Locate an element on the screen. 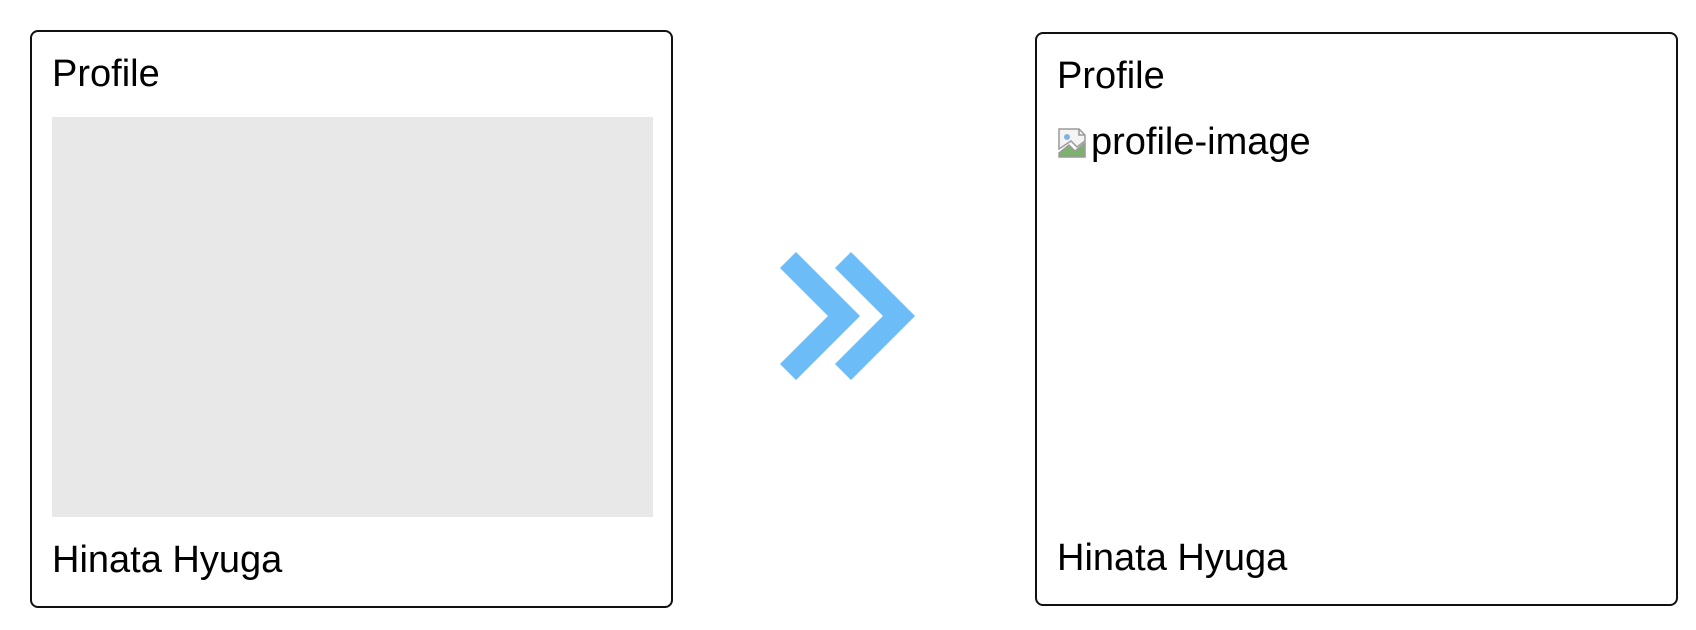 The image size is (1696, 630). image-alt-text: profile-image is located at coordinates (1201, 142).